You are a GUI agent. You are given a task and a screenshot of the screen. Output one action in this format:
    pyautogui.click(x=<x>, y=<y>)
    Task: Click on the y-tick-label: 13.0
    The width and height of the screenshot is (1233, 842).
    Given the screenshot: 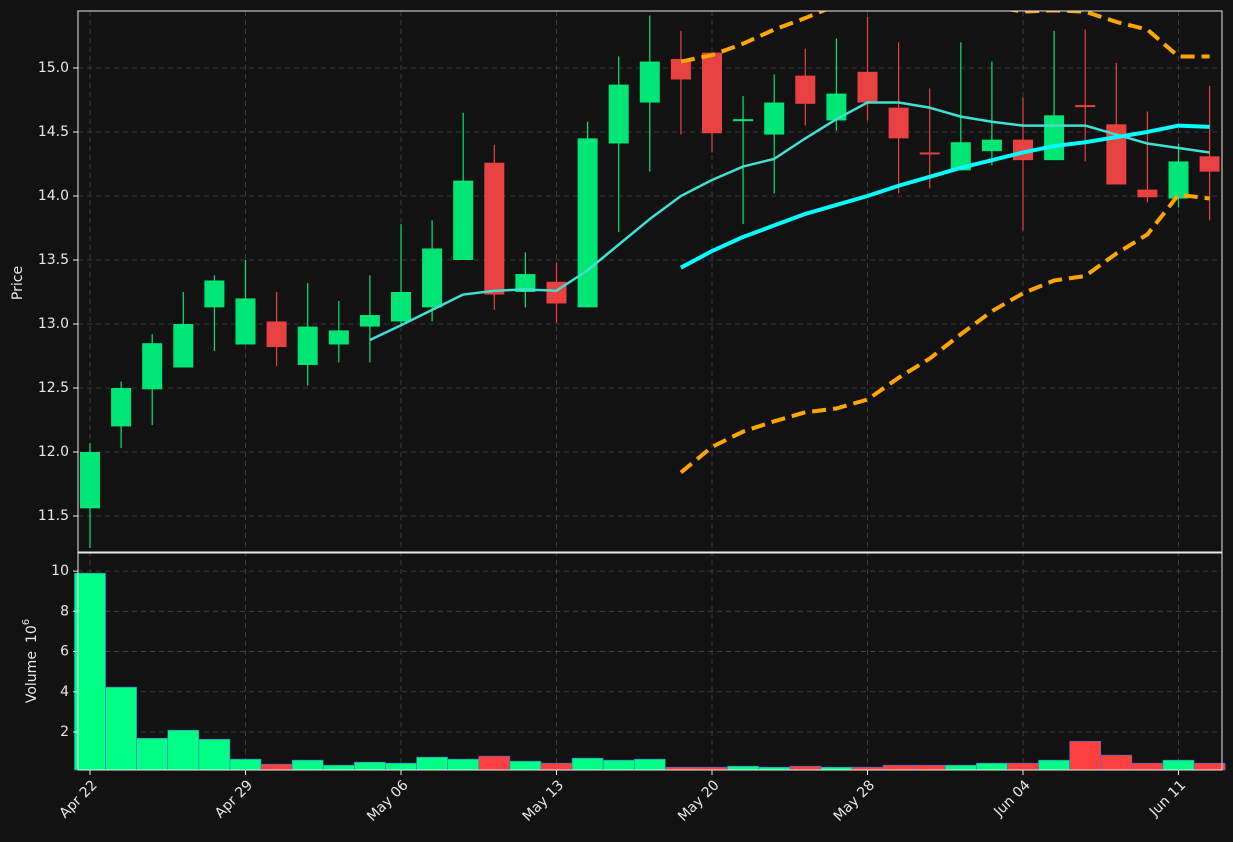 What is the action you would take?
    pyautogui.click(x=53, y=324)
    